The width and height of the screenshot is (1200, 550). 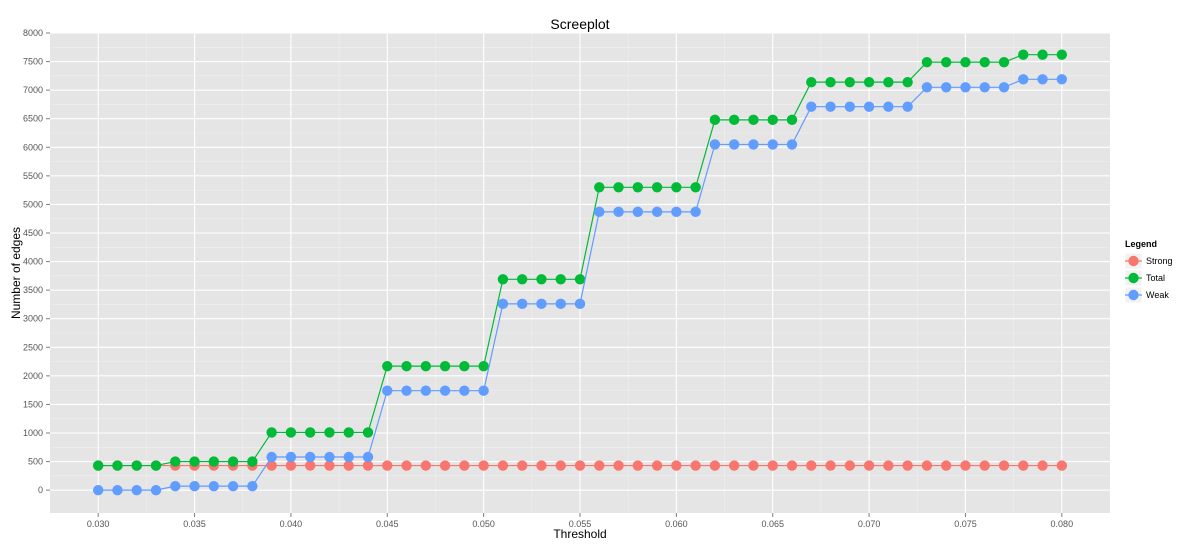 What do you see at coordinates (33, 376) in the screenshot?
I see `y-tick-label: 2000` at bounding box center [33, 376].